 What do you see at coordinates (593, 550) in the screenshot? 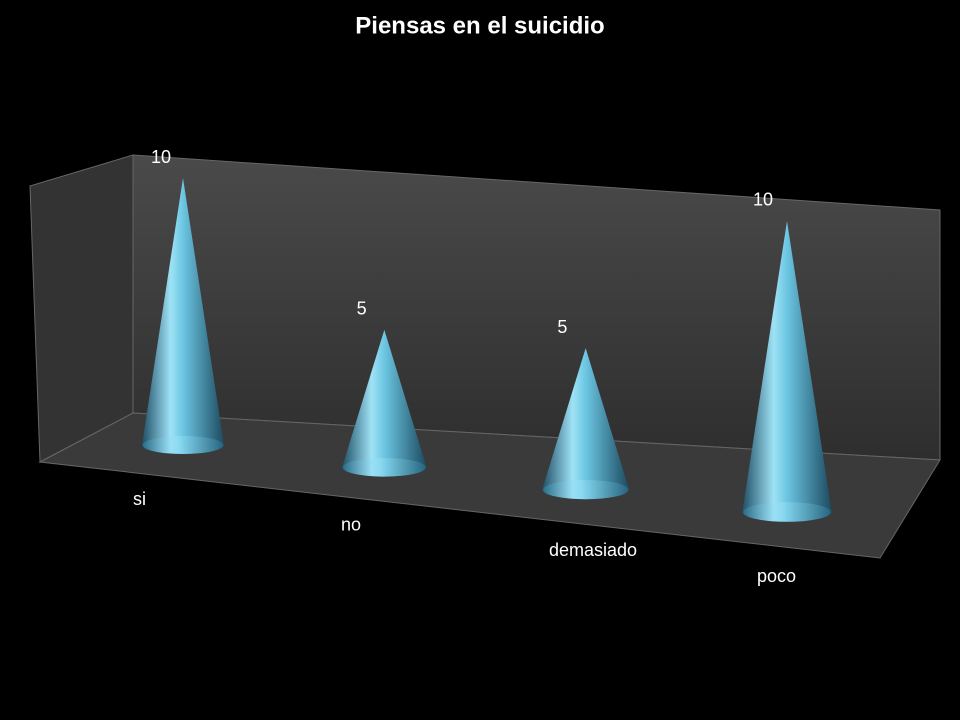
I see `x-tick-label: demasiado` at bounding box center [593, 550].